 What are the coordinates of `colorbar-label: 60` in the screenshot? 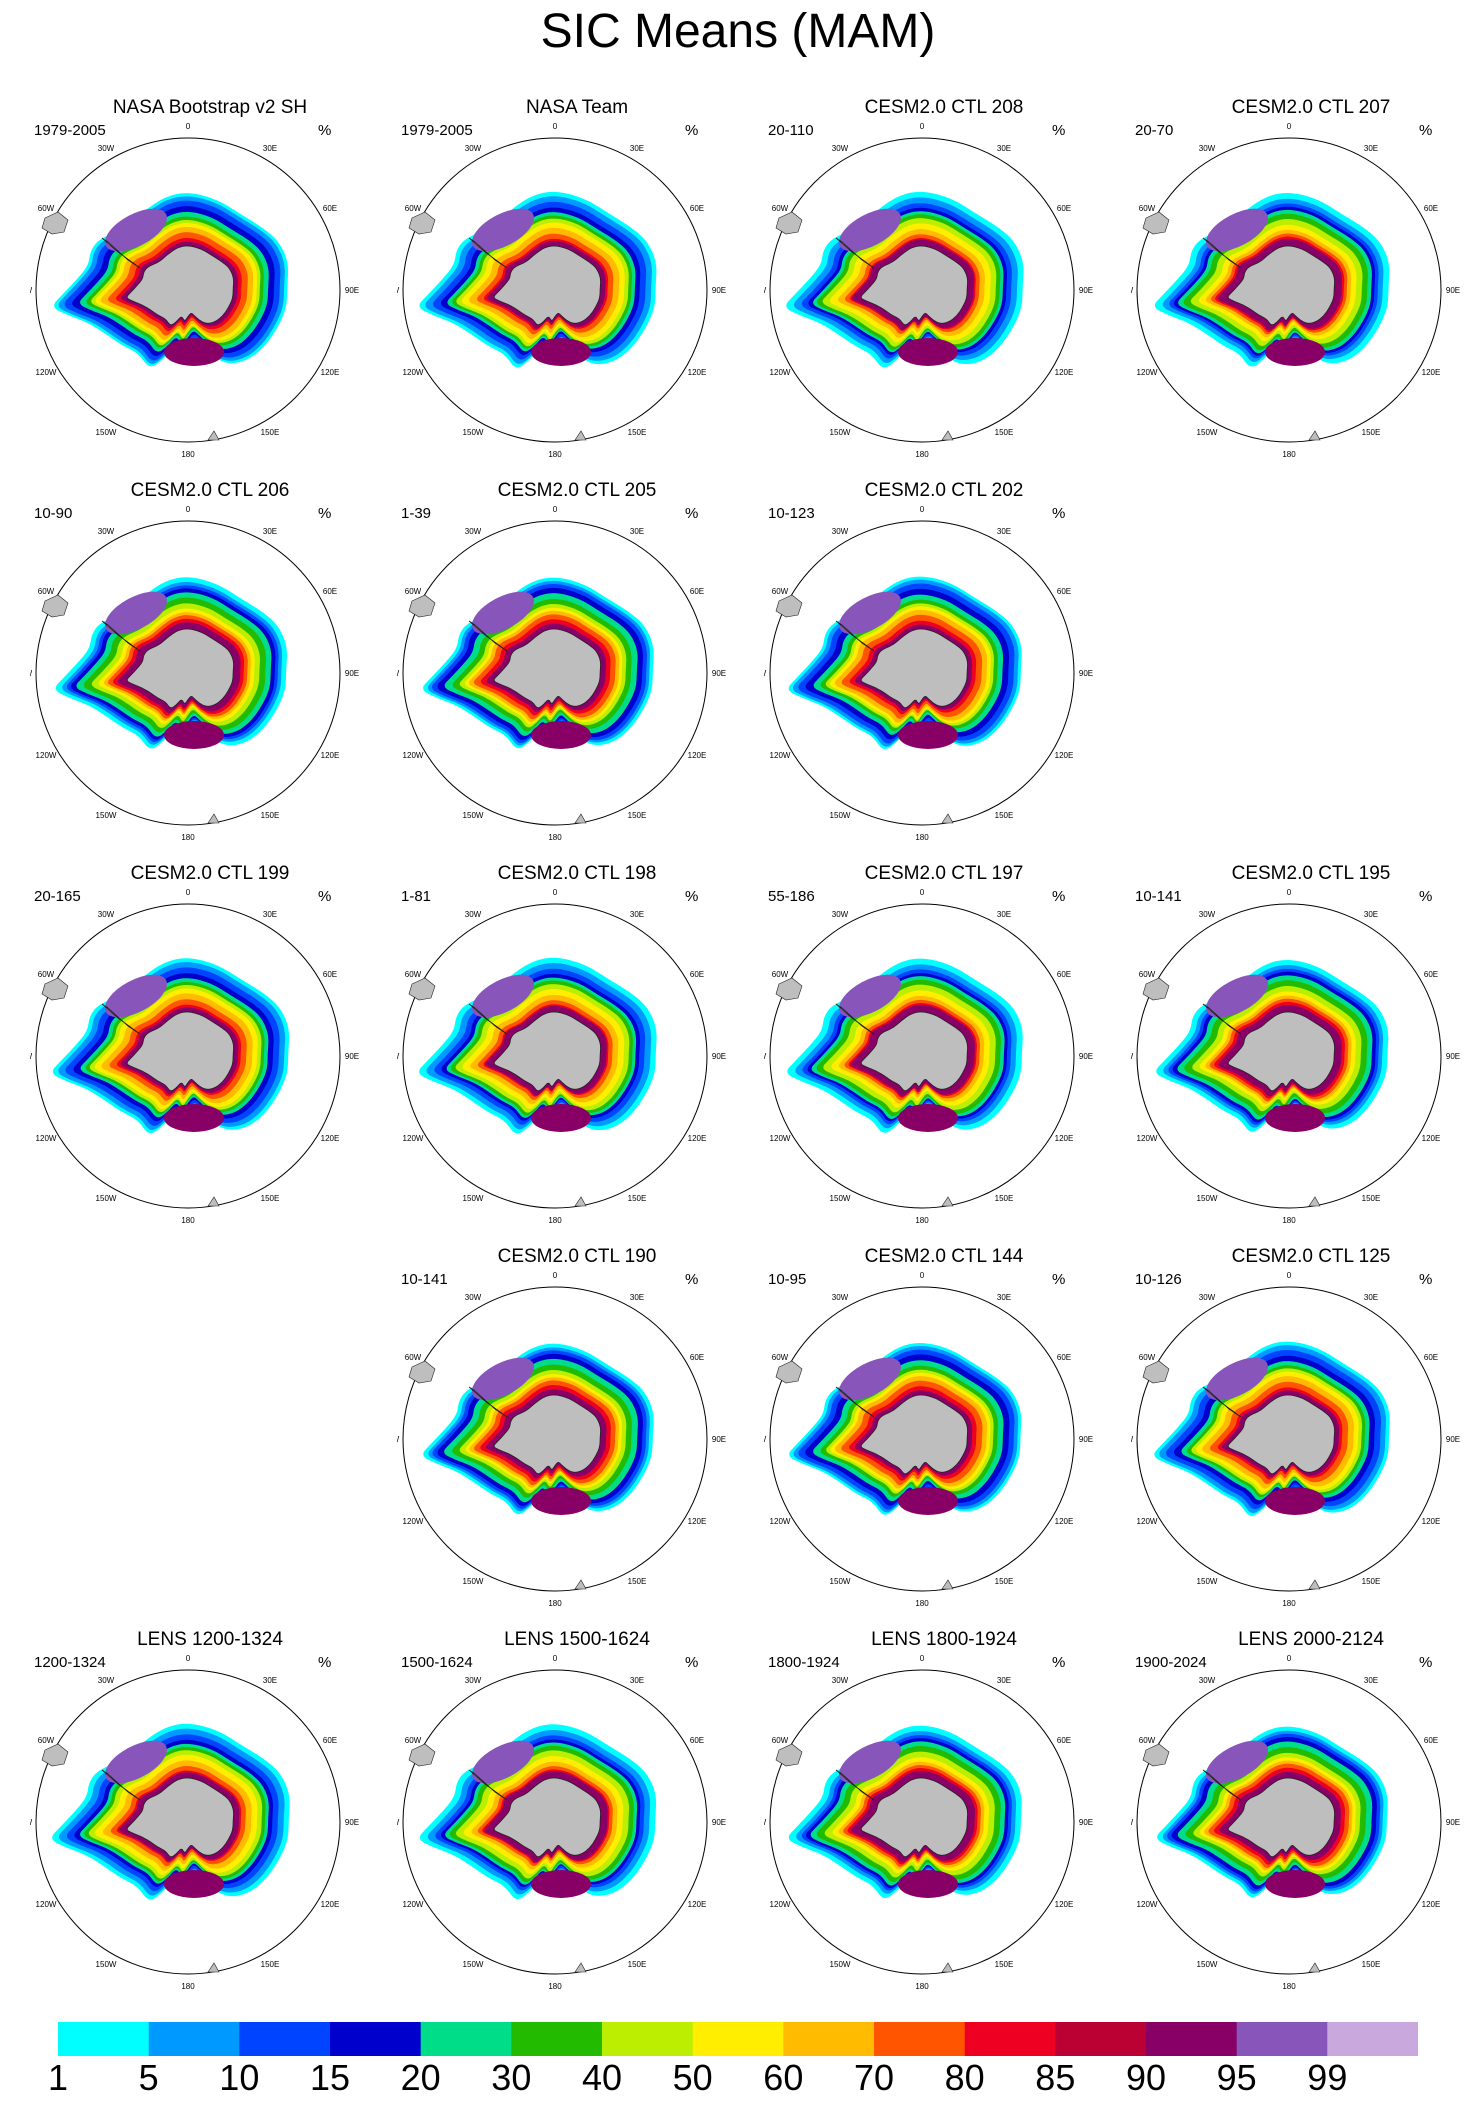 It's located at (783, 2077).